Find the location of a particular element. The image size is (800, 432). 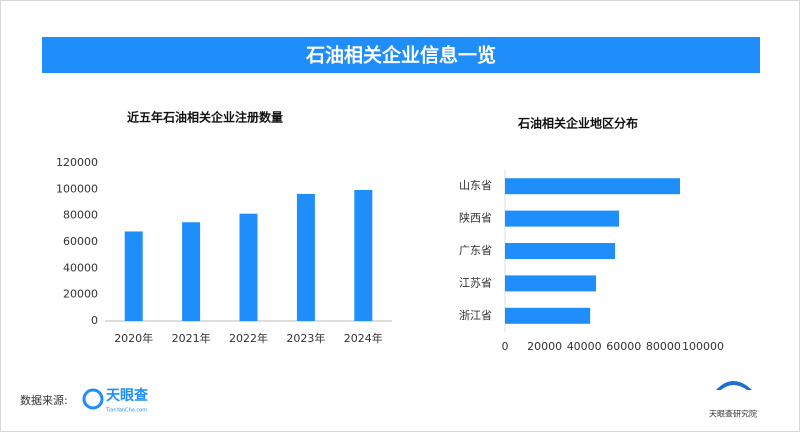

x-tick-label: 100000 is located at coordinates (703, 346).